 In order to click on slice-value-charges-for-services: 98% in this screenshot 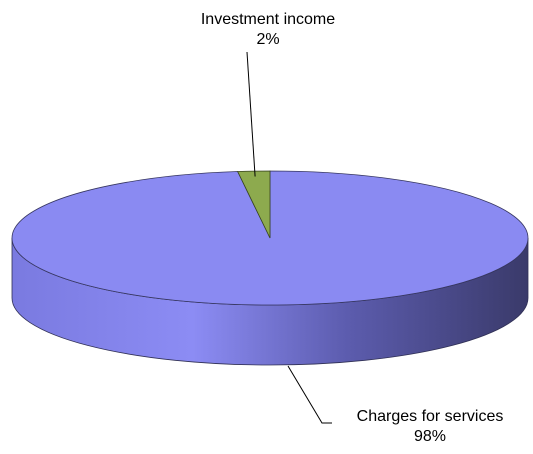, I will do `click(430, 436)`.